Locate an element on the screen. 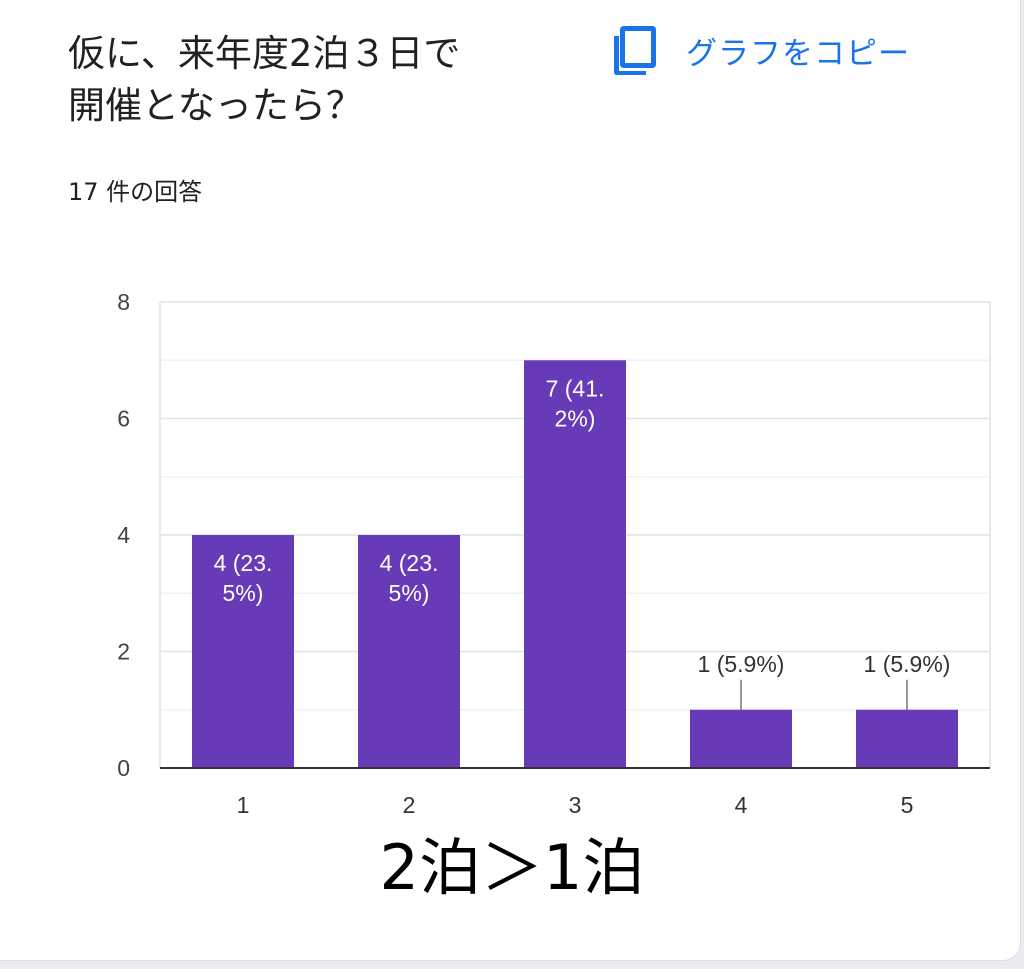 The height and width of the screenshot is (969, 1024). copy-chart-label: グラフをコピー is located at coordinates (798, 53).